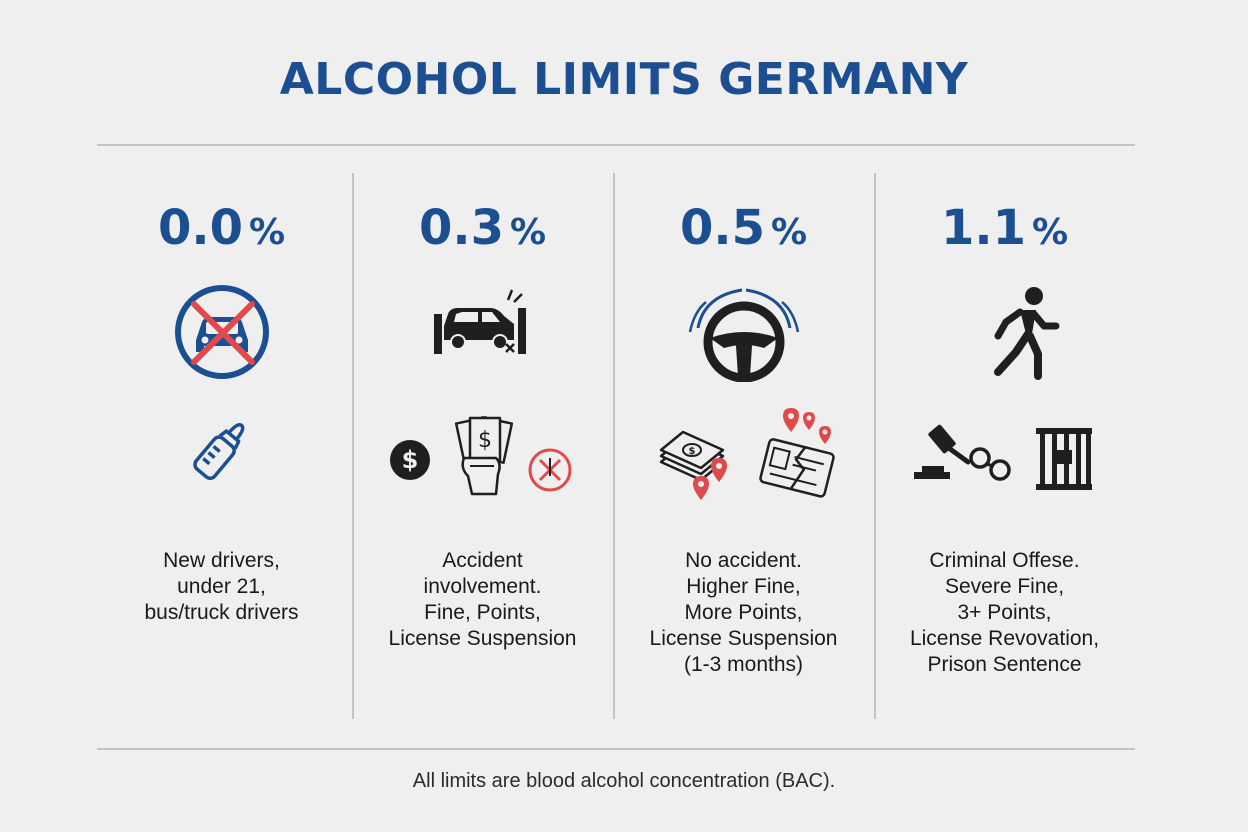 This screenshot has width=1248, height=832. Describe the element at coordinates (461, 228) in the screenshot. I see `limit-number: 0.3` at that location.